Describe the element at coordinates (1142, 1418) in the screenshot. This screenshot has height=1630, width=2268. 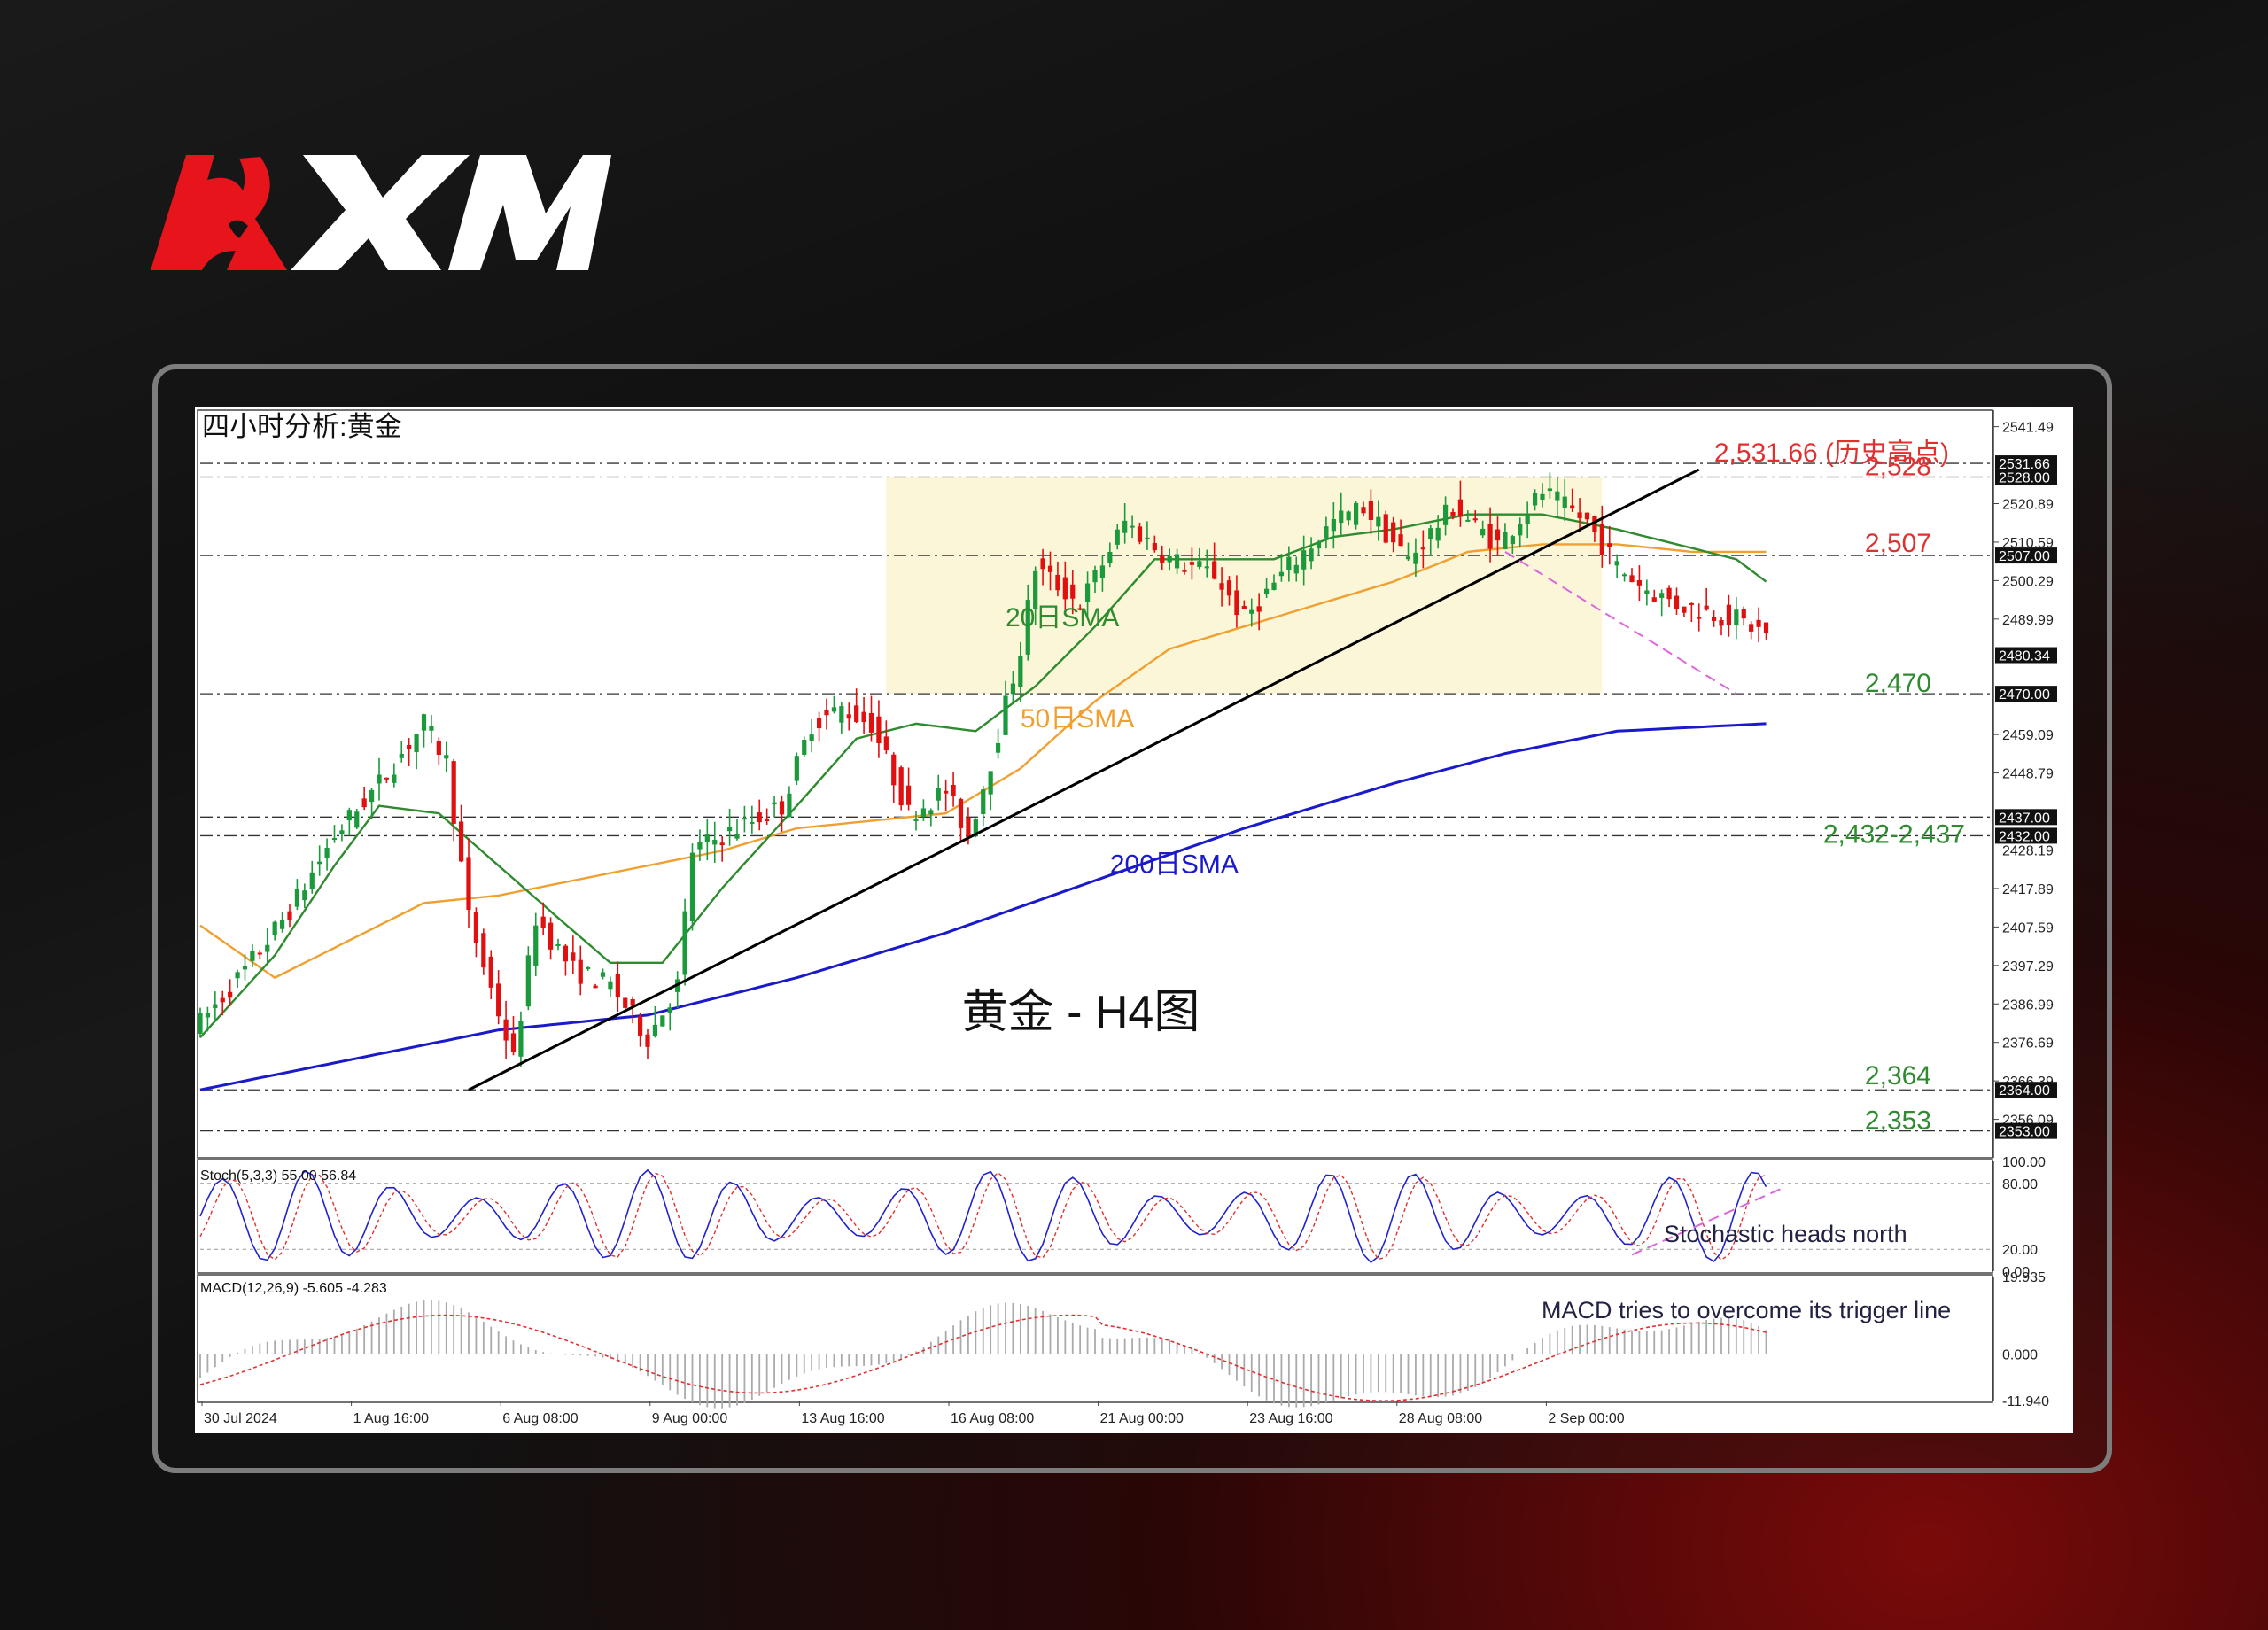
I see `time-tick-label: 21 Aug 00:00` at that location.